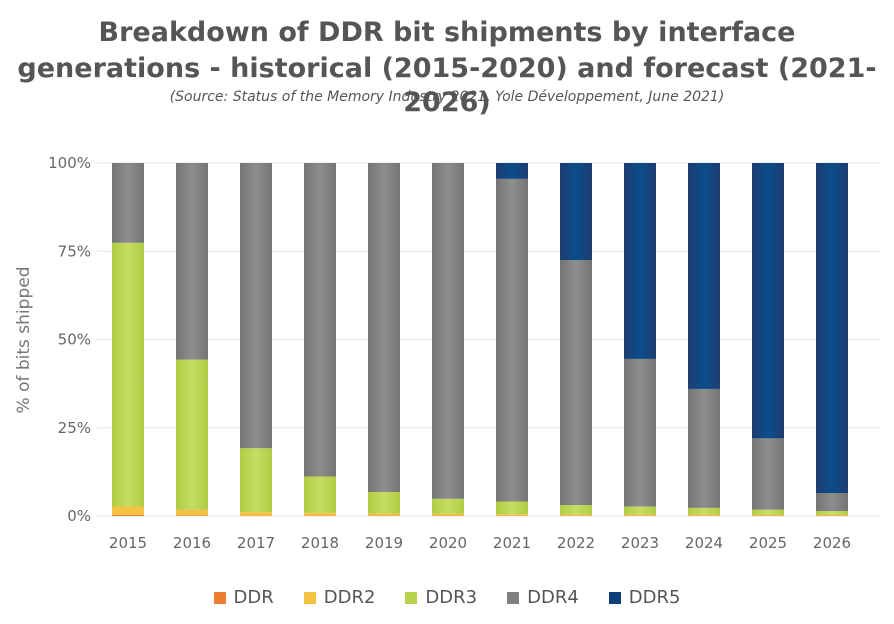 The height and width of the screenshot is (624, 894). I want to click on legend-label: DDR4, so click(553, 597).